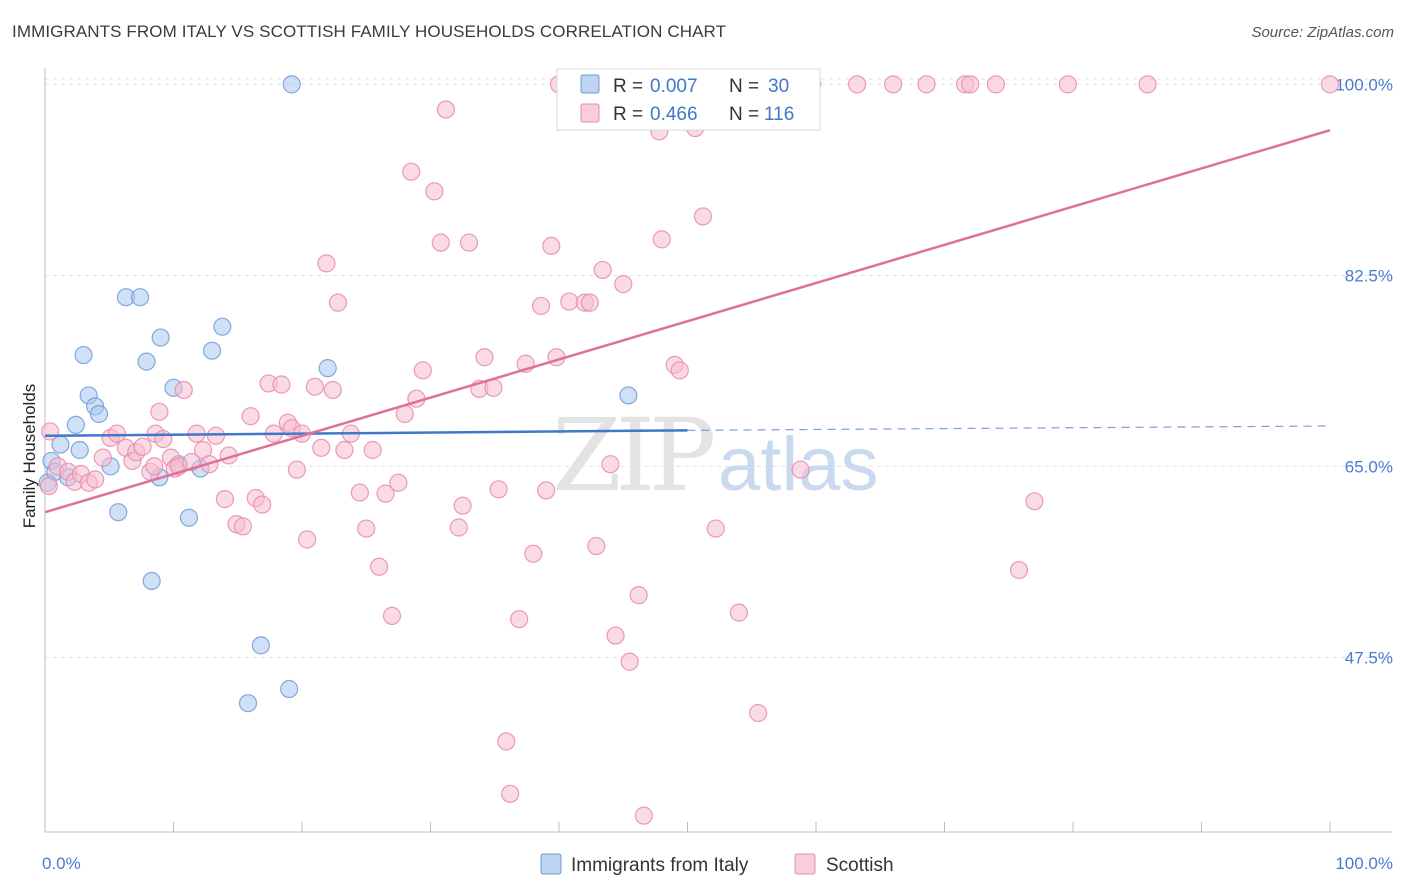 Image resolution: width=1406 pixels, height=892 pixels. Describe the element at coordinates (628, 114) in the screenshot. I see `legend-r-label-scottish: R =` at that location.